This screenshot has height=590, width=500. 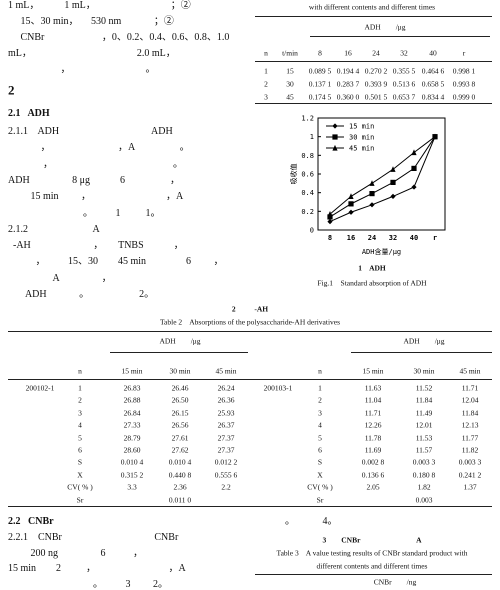 I want to click on table-column-header: t/min, so click(x=290, y=53).